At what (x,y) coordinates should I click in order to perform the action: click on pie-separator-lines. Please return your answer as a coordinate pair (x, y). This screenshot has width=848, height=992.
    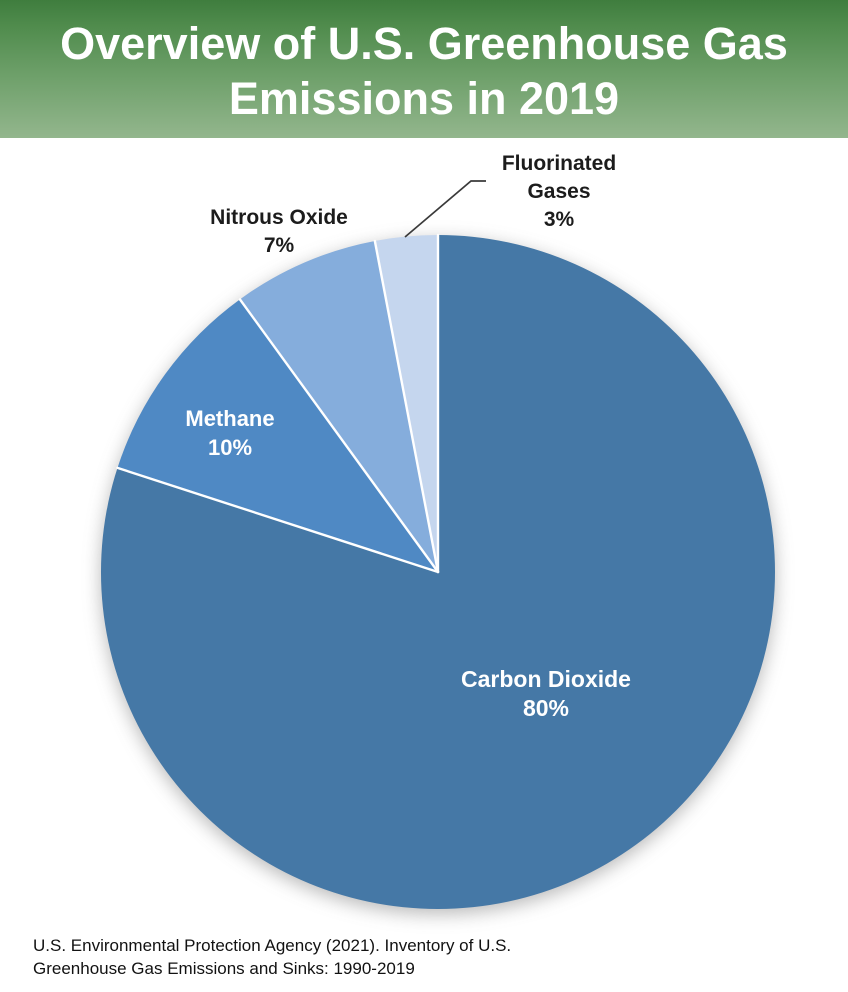
    Looking at the image, I should click on (278, 403).